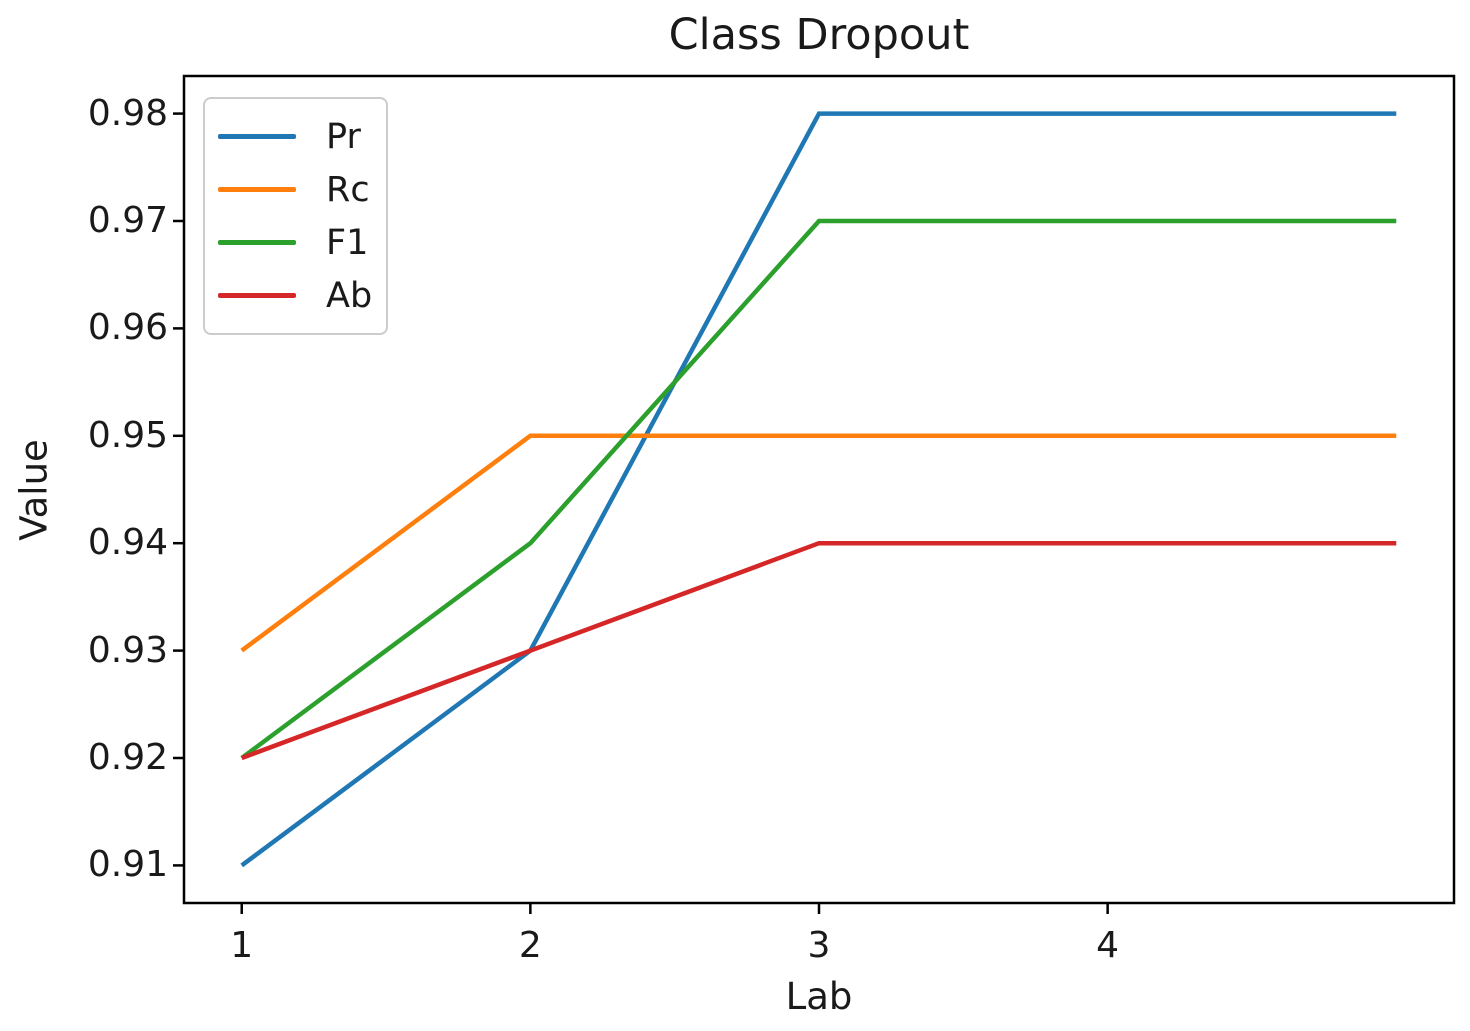  I want to click on x-tick-label: 4, so click(1108, 945).